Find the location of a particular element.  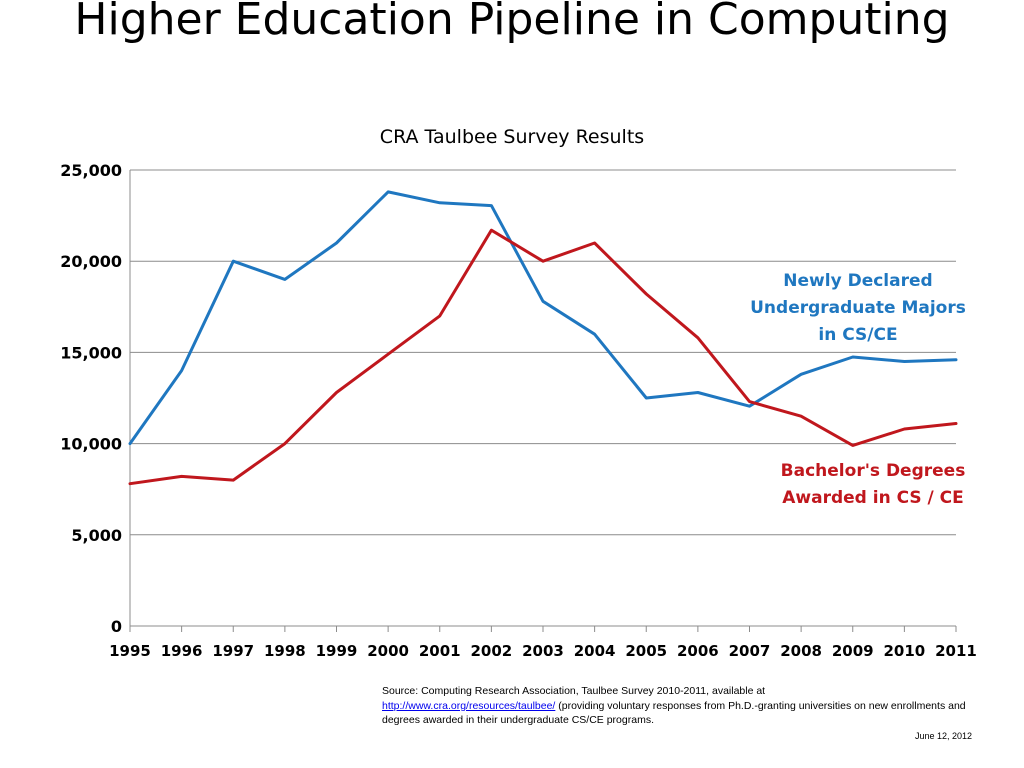

majors-series-label: Undergraduate Majors is located at coordinates (858, 308).